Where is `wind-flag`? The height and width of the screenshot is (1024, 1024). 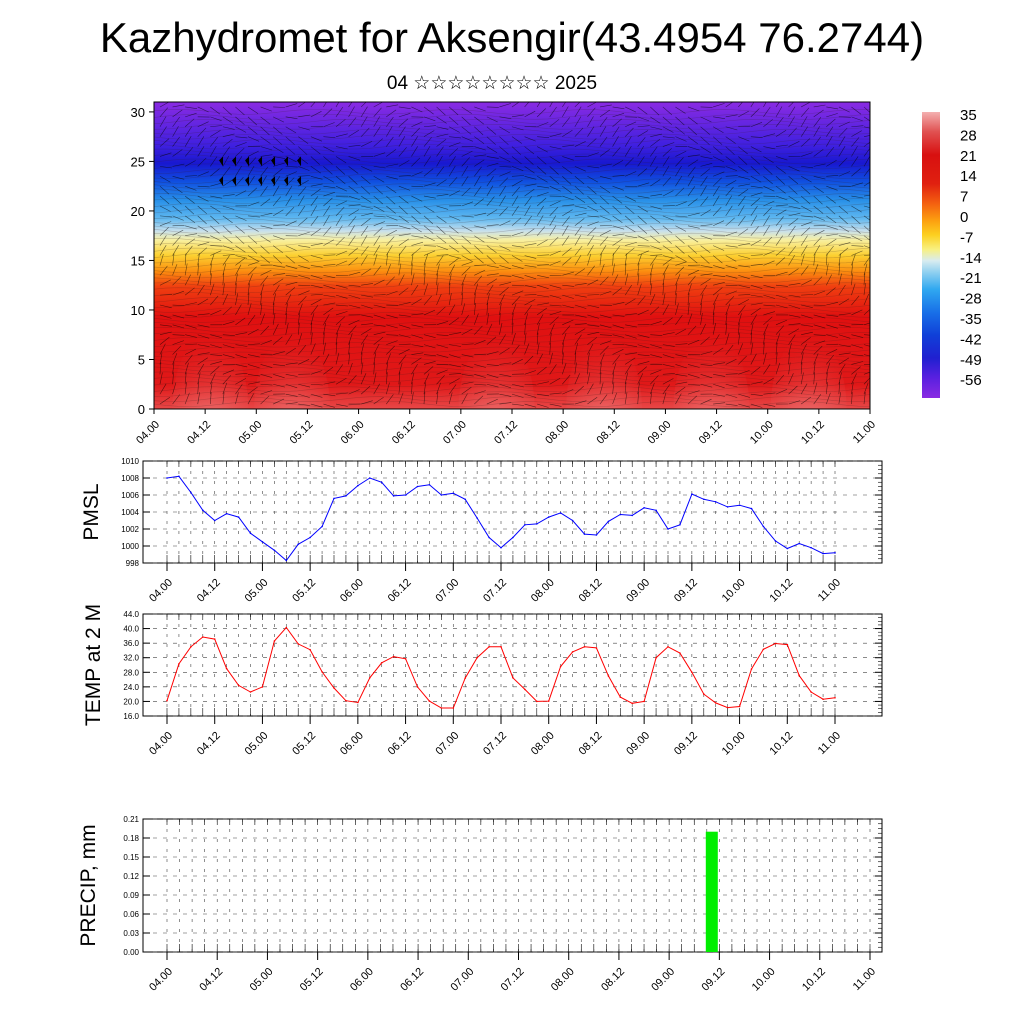
wind-flag is located at coordinates (234, 181).